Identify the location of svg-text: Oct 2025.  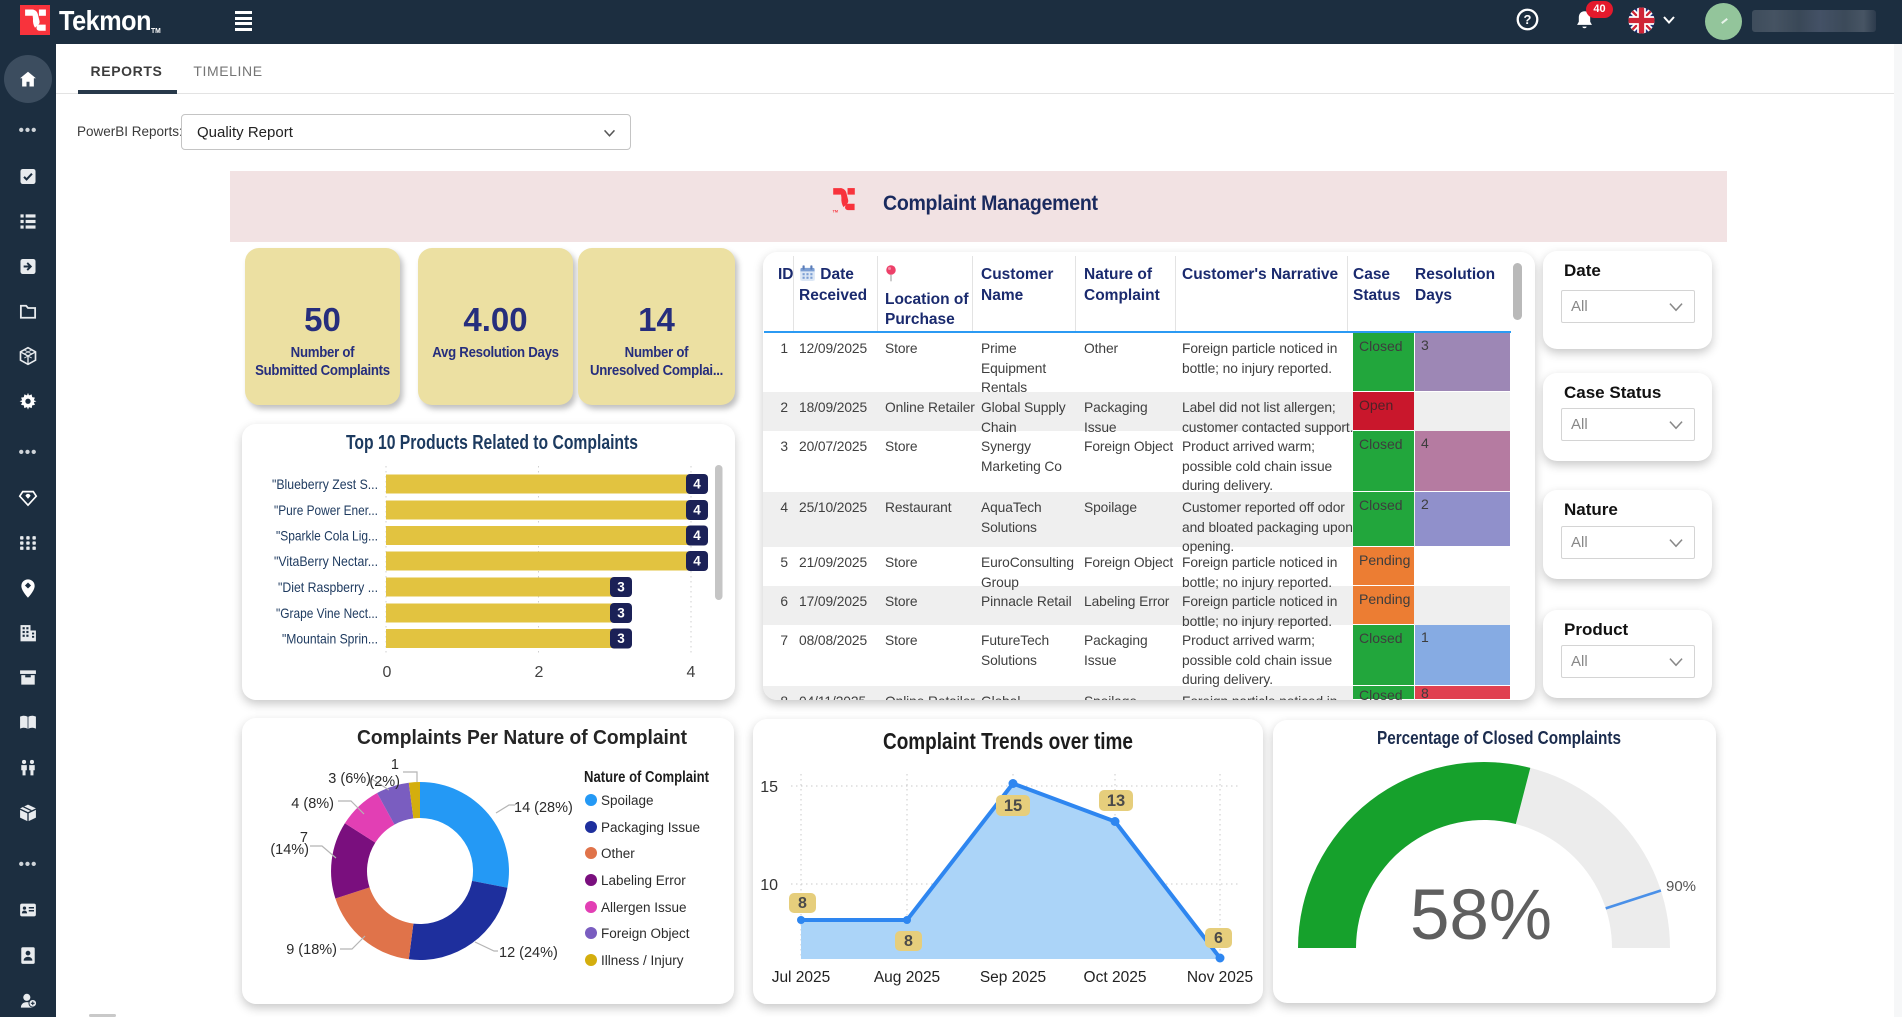
(1115, 977).